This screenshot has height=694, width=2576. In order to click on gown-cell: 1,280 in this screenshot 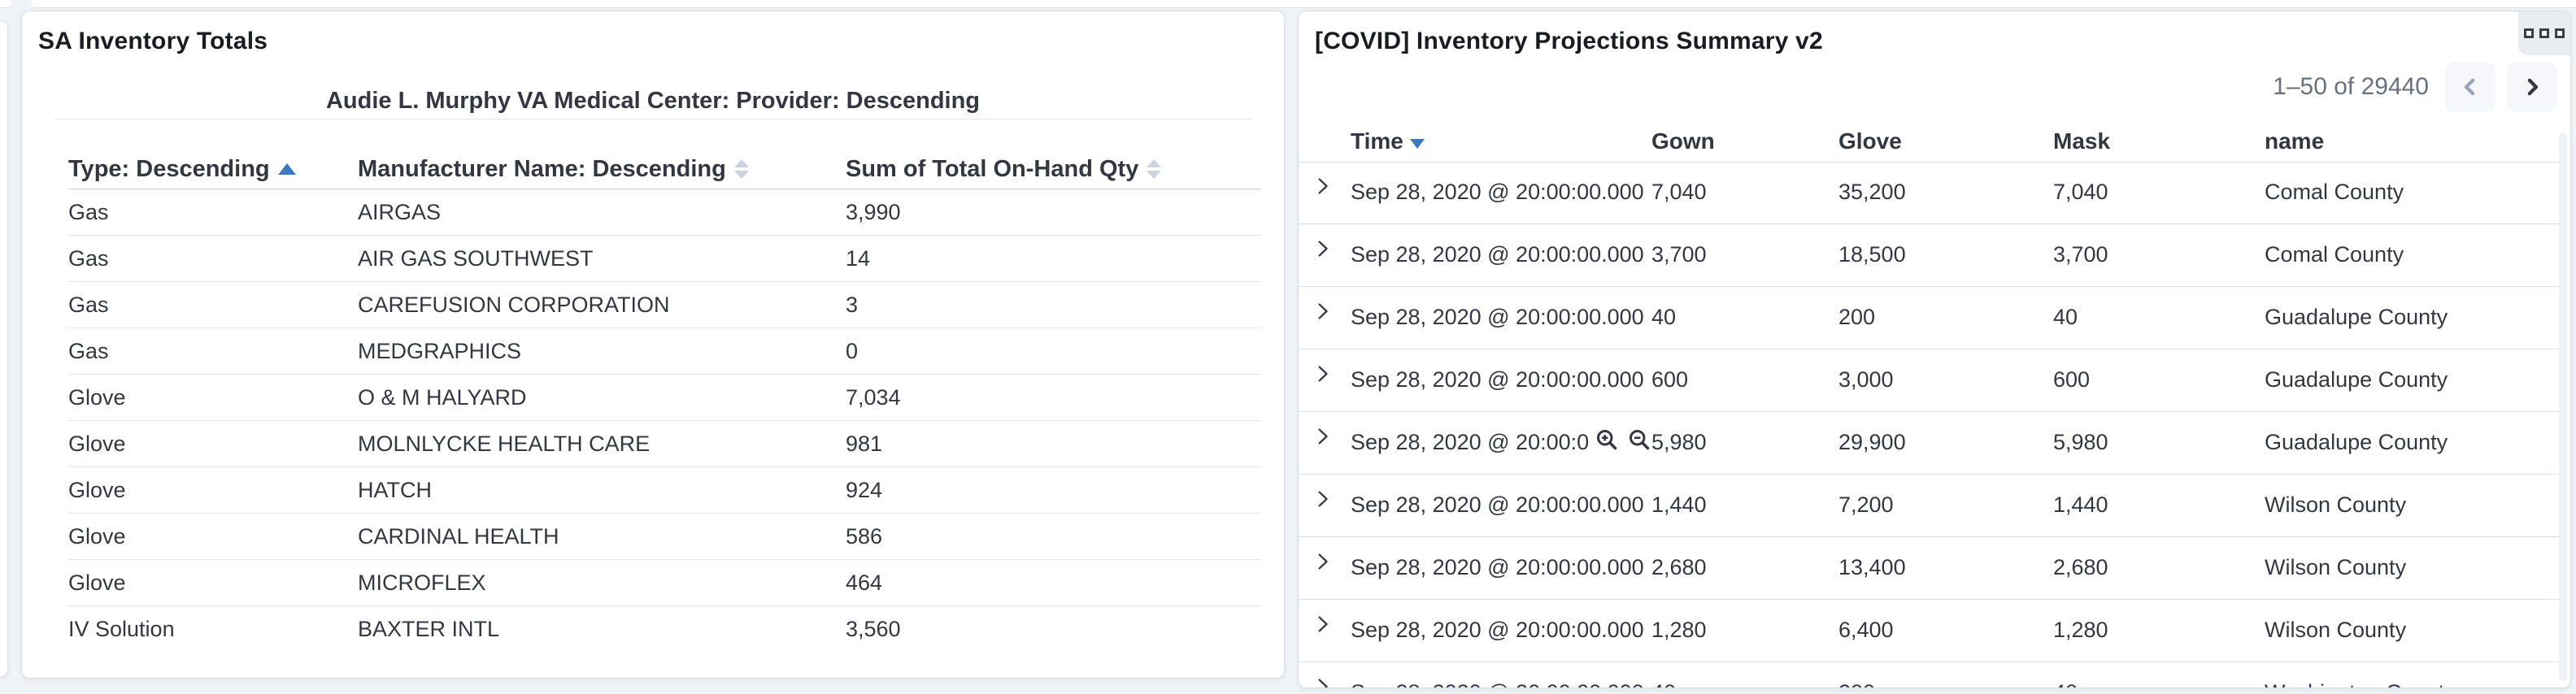, I will do `click(1679, 630)`.